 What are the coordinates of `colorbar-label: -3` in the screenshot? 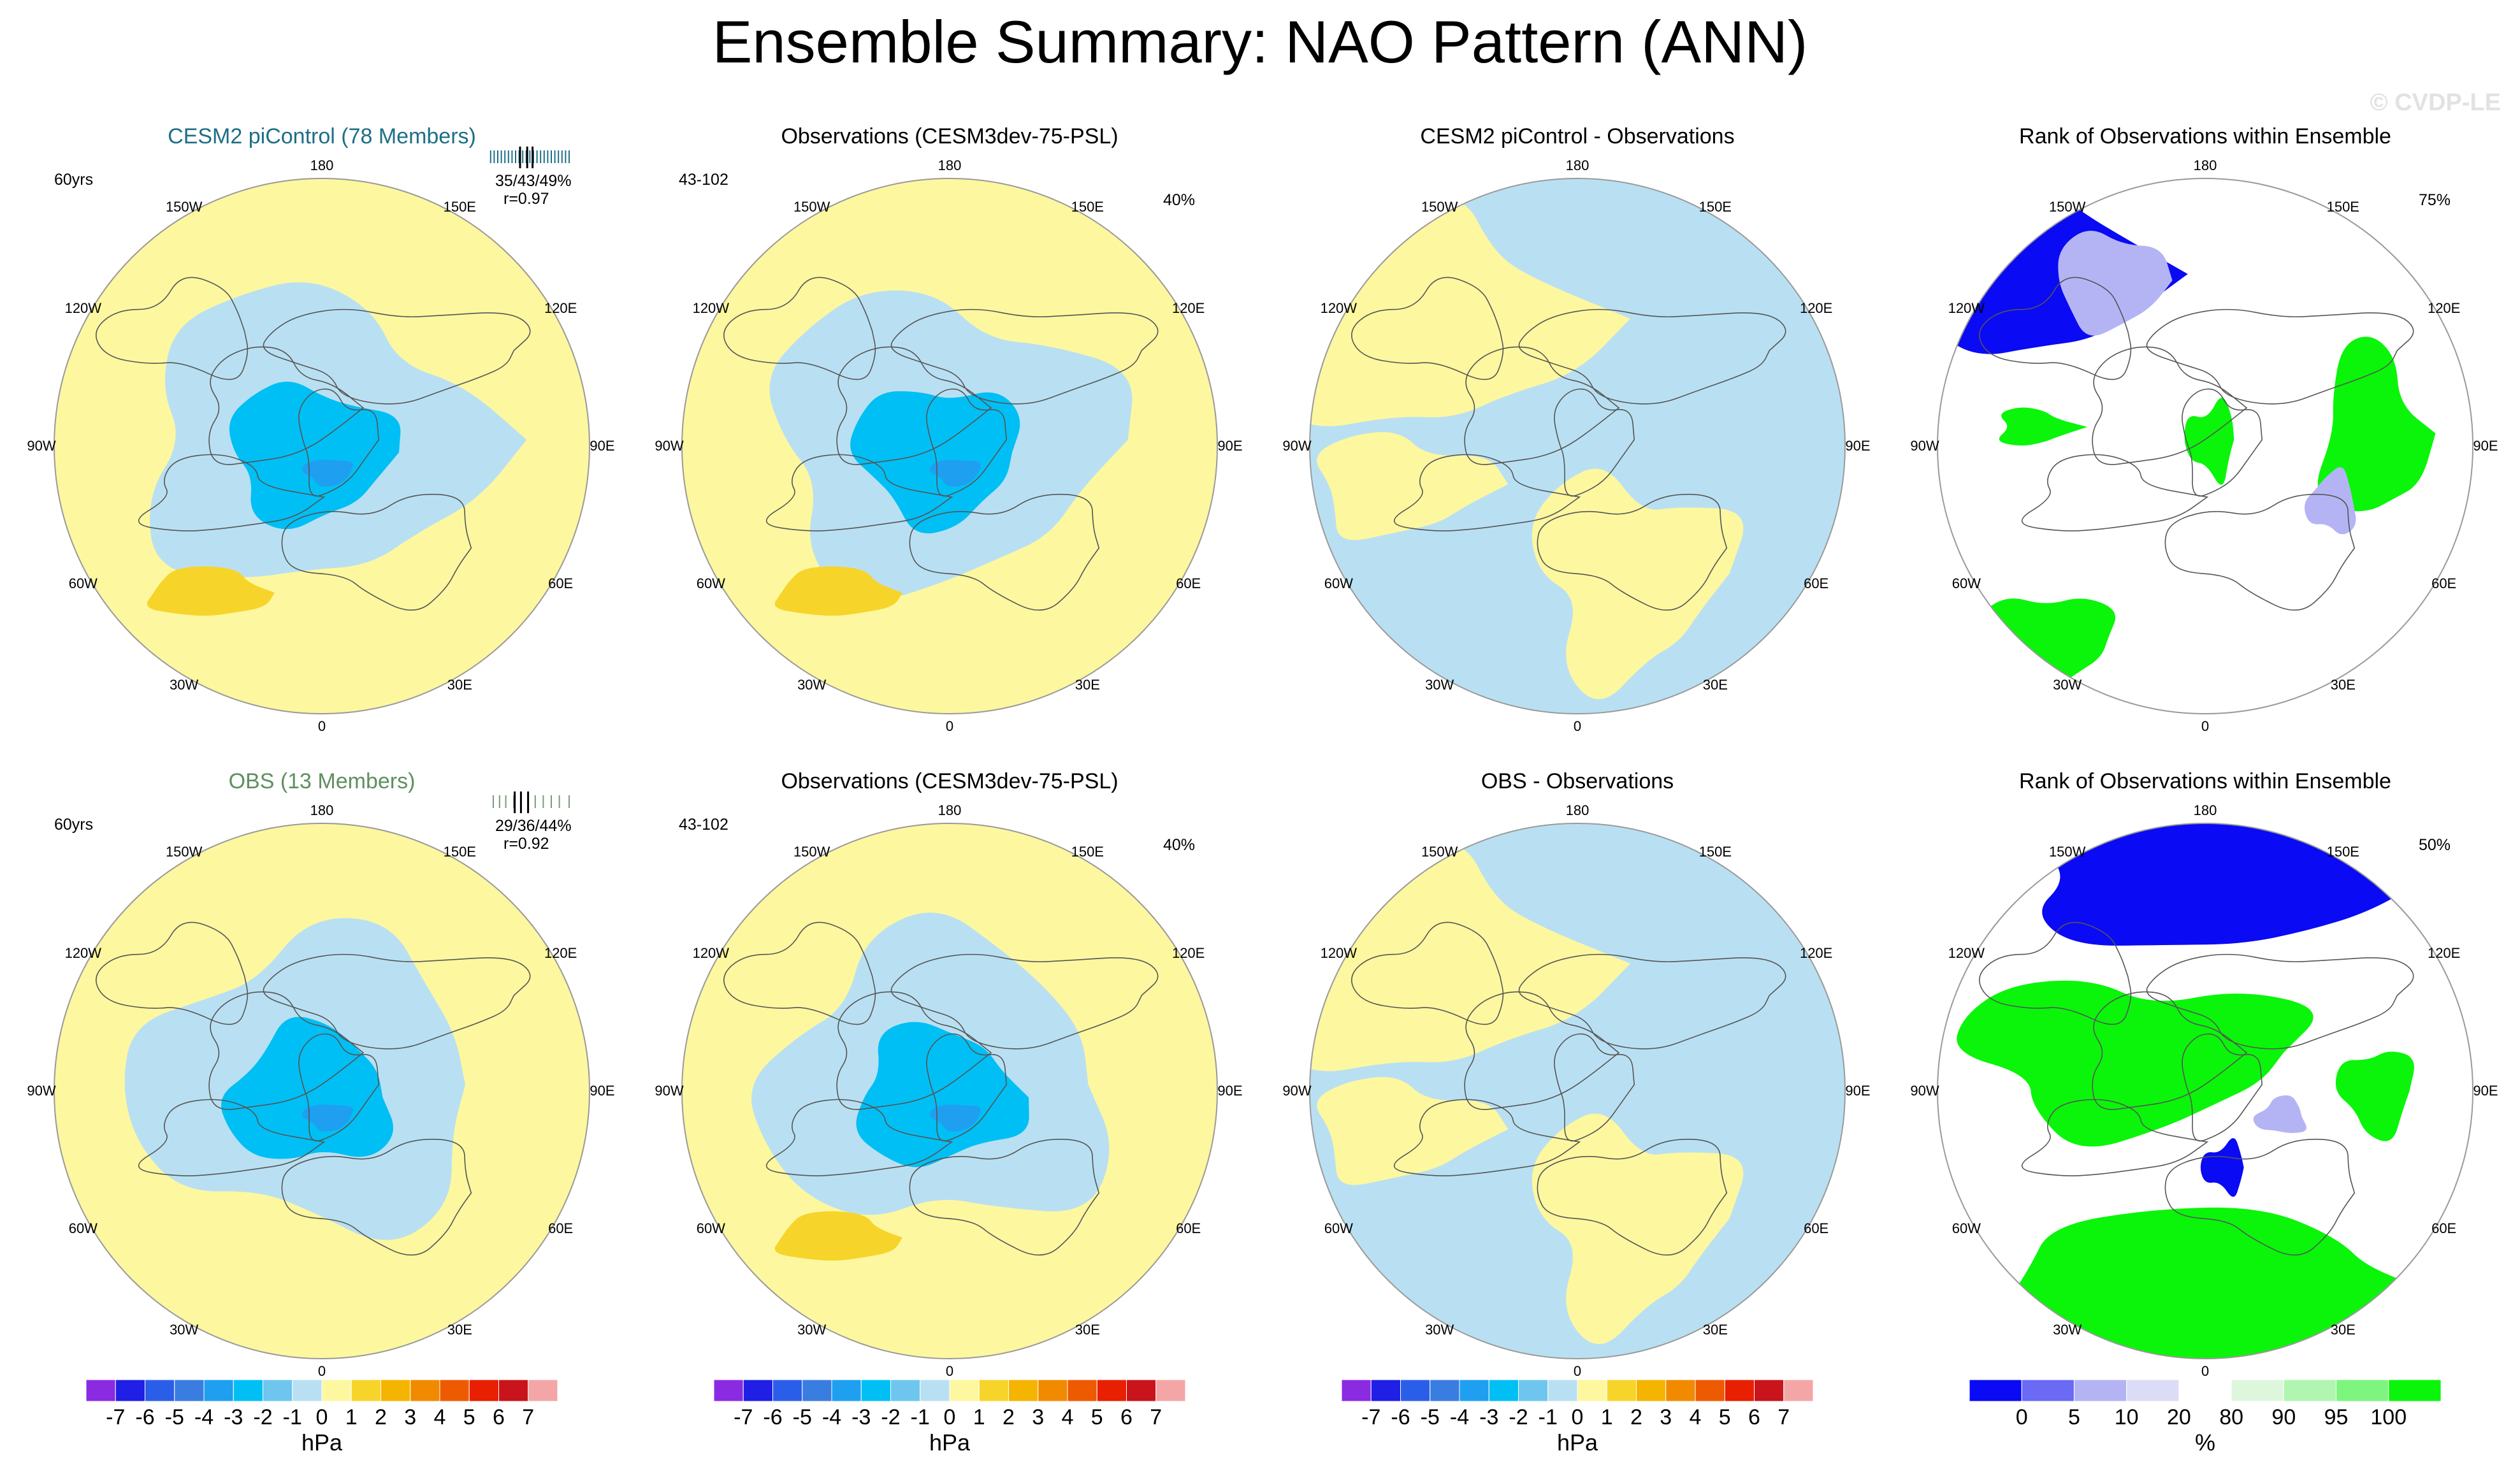 It's located at (1489, 1417).